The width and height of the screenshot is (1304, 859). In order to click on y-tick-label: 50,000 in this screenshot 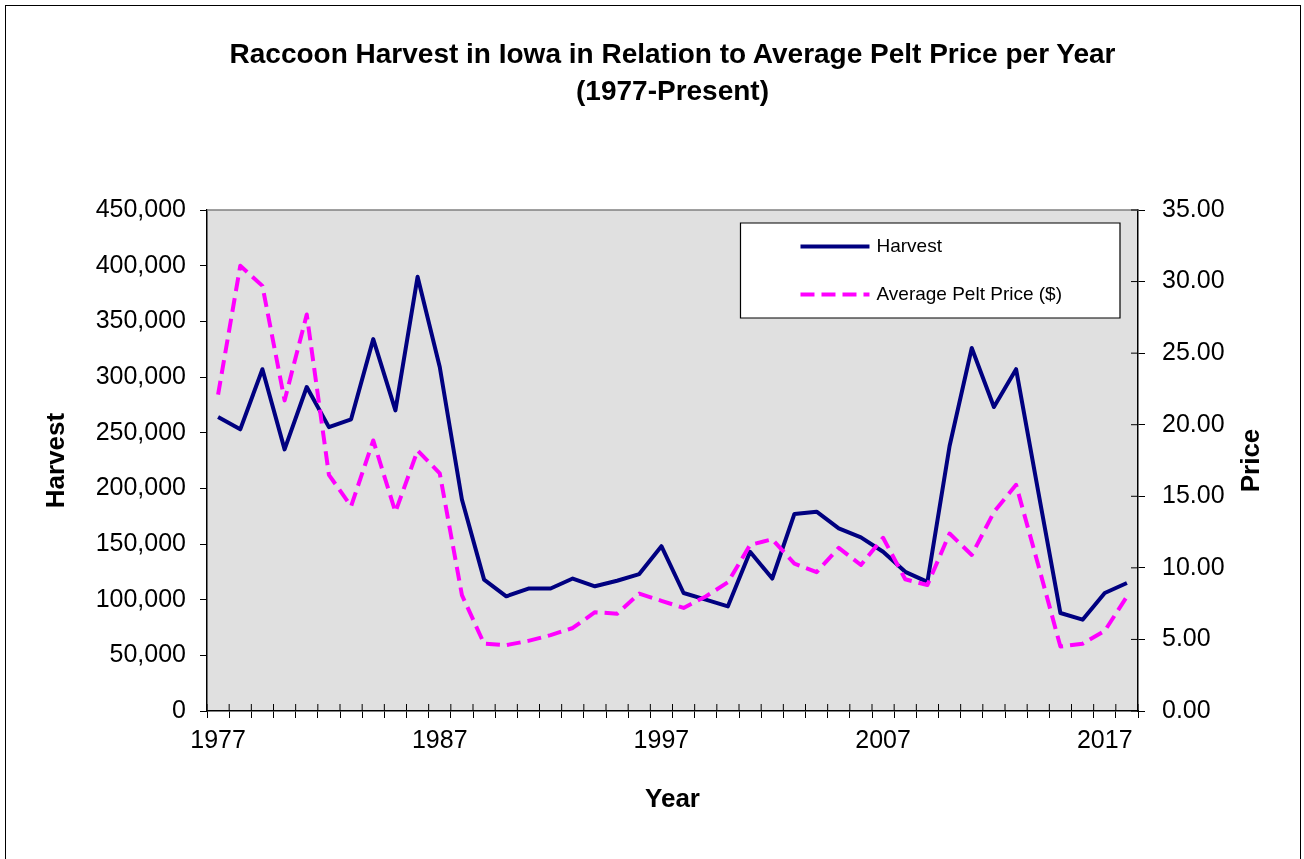, I will do `click(147, 653)`.